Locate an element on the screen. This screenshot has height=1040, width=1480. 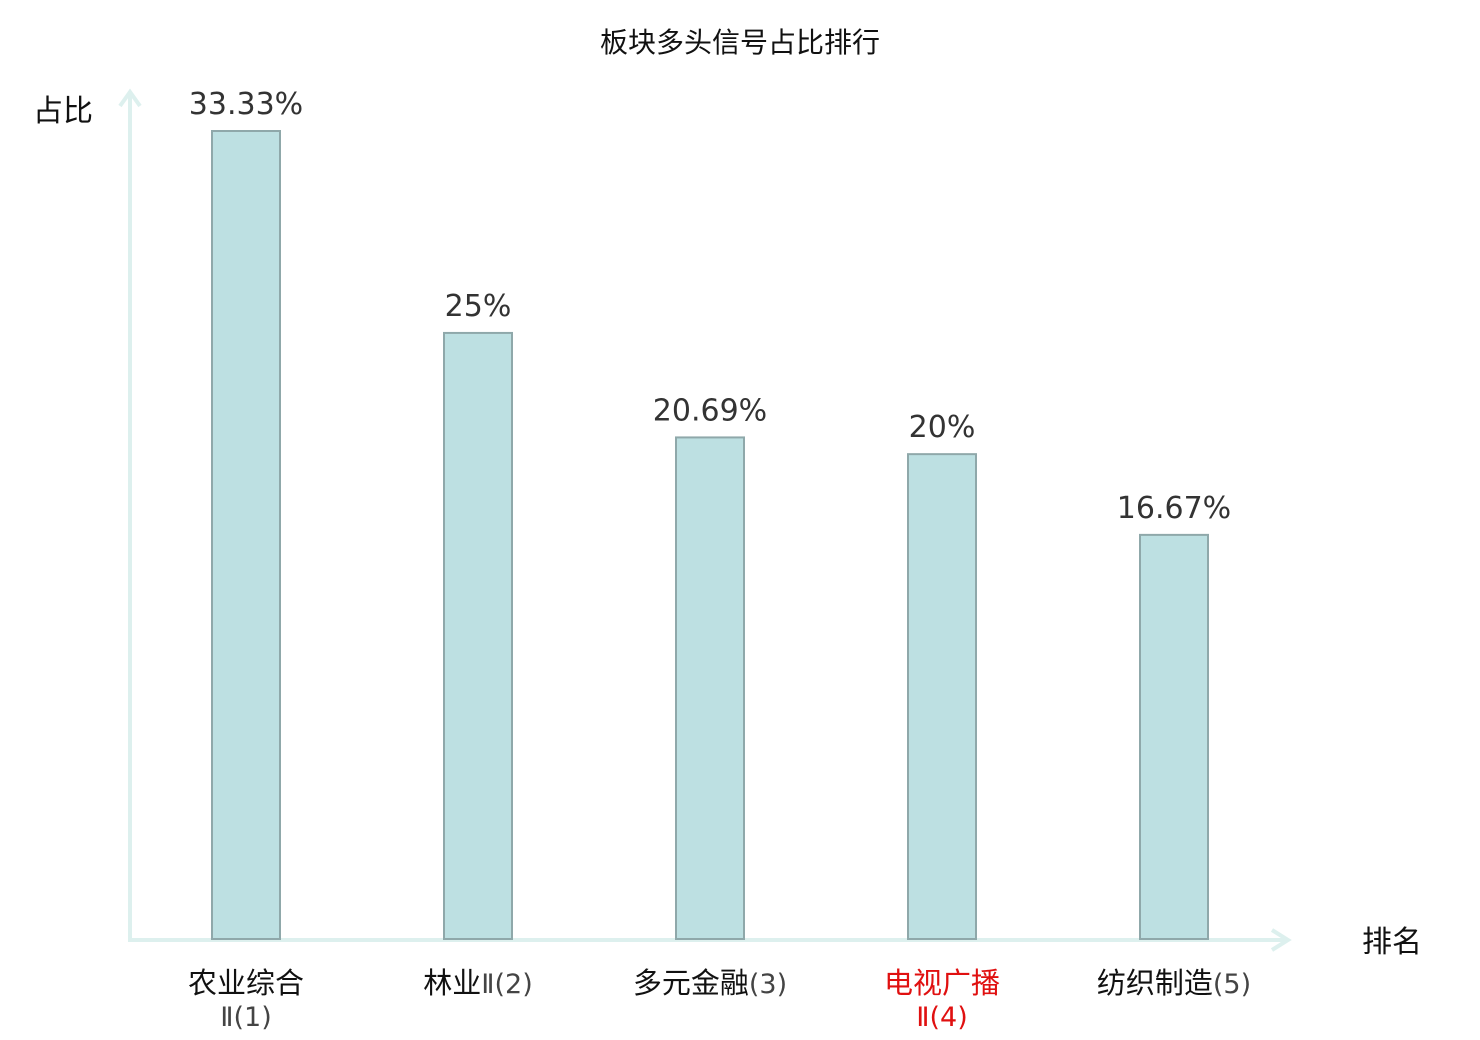
value-label-3: 20.69% is located at coordinates (710, 410).